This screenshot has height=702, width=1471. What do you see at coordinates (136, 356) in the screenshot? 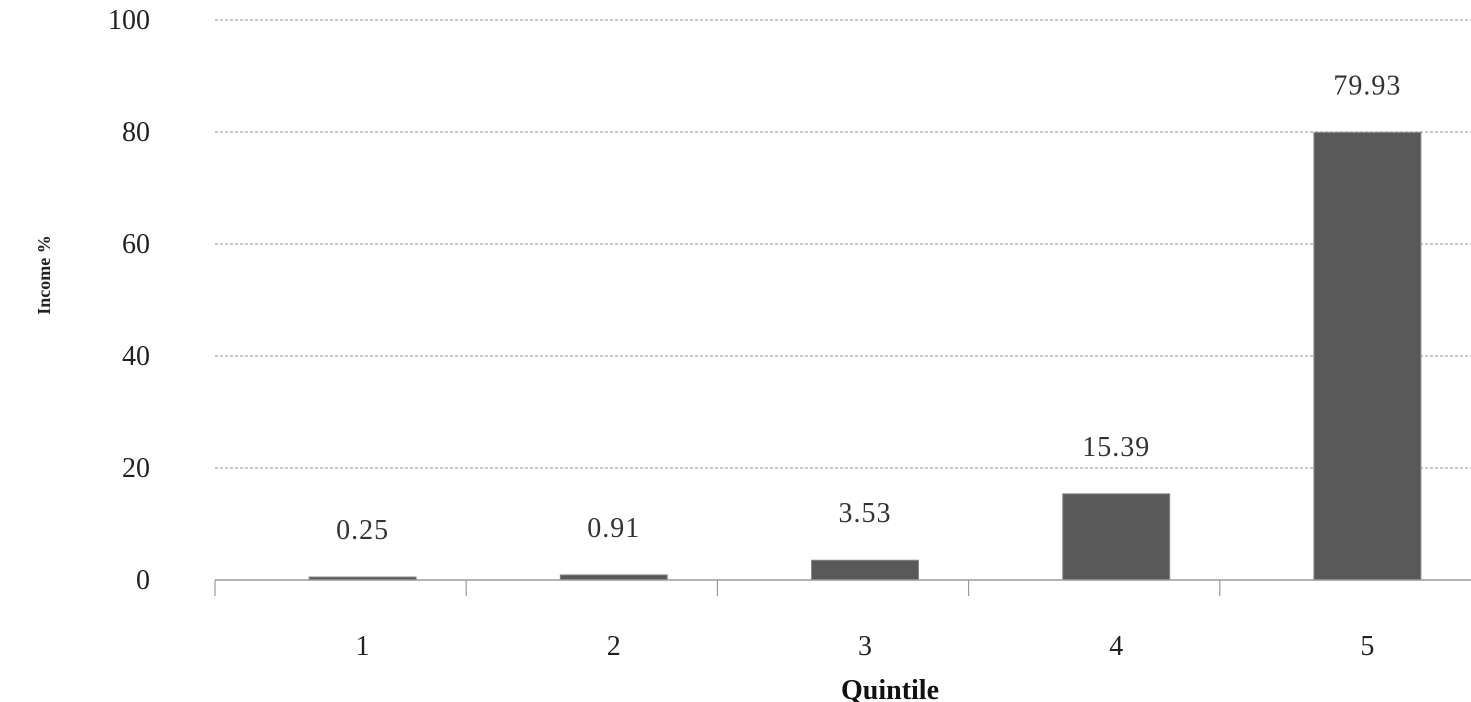
I see `y-tick-label: 40` at bounding box center [136, 356].